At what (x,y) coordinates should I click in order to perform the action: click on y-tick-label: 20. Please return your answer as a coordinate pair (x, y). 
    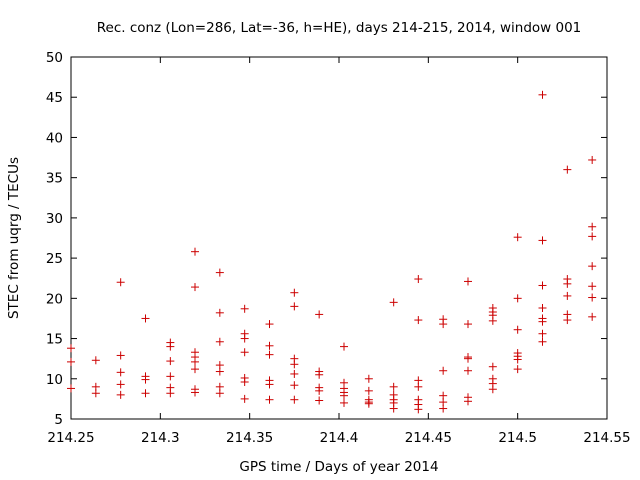
    Looking at the image, I should click on (54, 299).